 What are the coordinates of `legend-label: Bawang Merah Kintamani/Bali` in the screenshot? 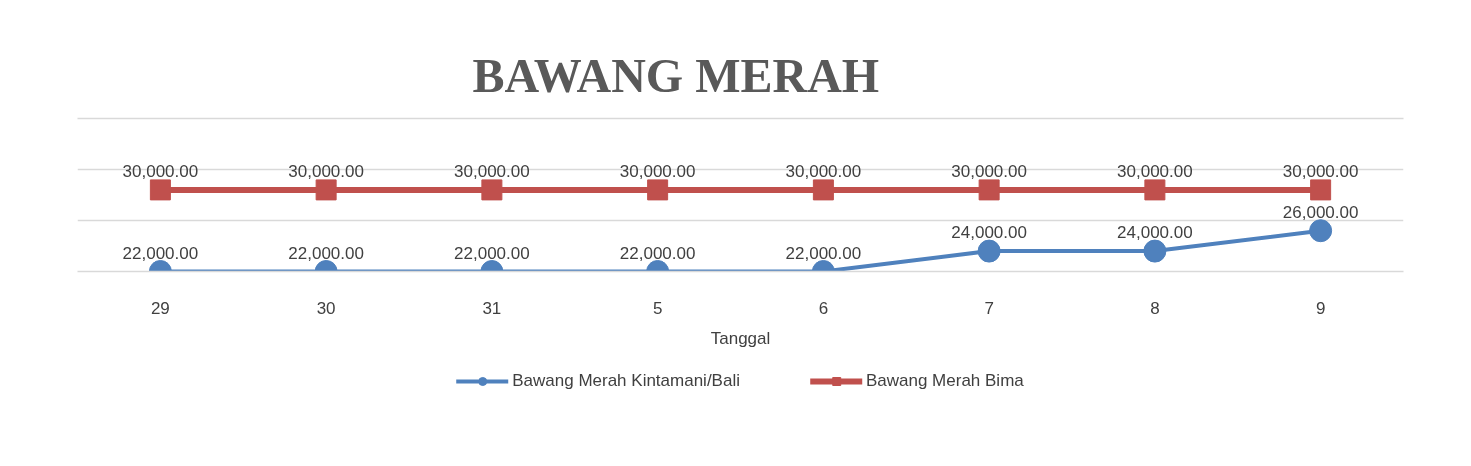 It's located at (626, 381).